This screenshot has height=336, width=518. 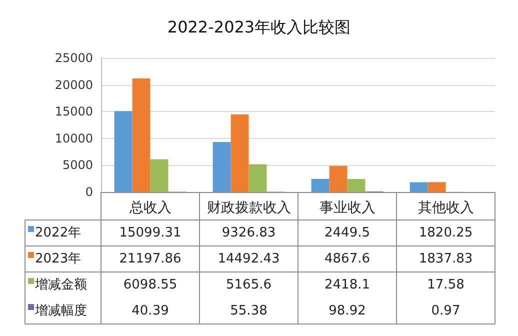 What do you see at coordinates (150, 259) in the screenshot?
I see `data-label: 21197.86` at bounding box center [150, 259].